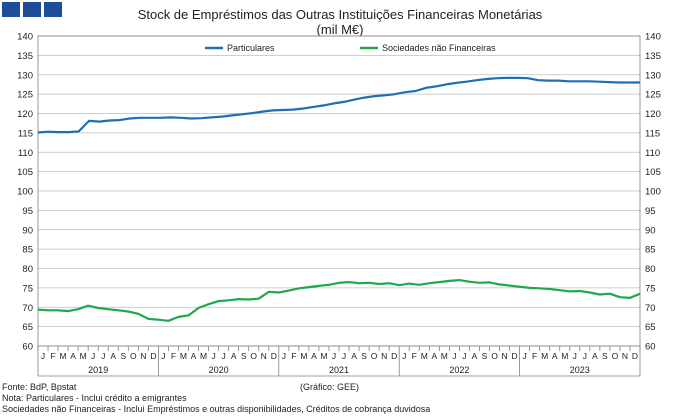  I want to click on y-tick-label-right: 85, so click(650, 250).